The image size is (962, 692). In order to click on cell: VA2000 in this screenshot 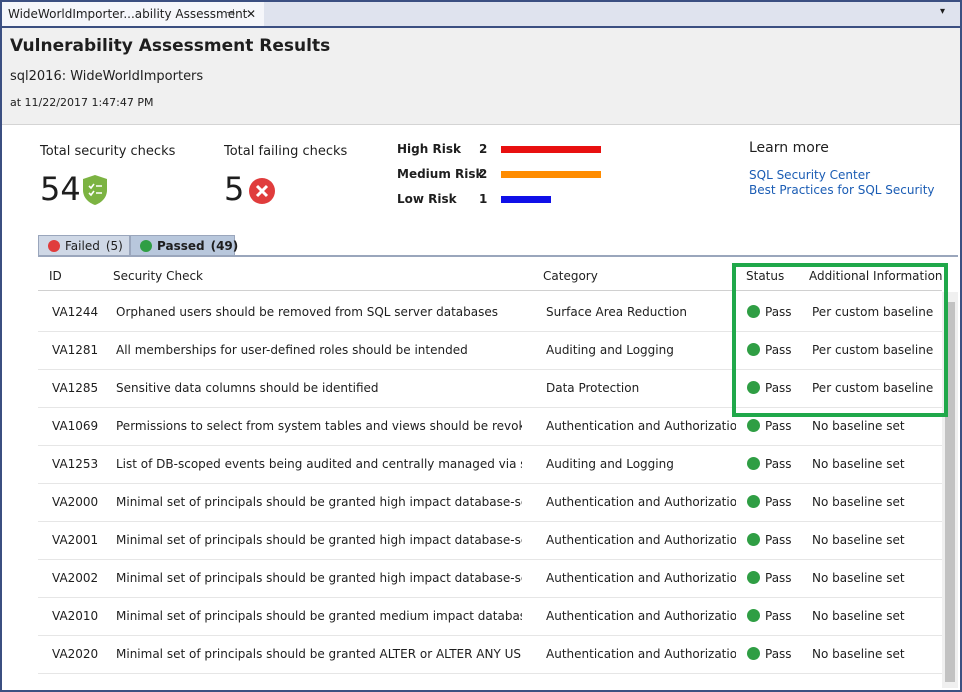, I will do `click(75, 502)`.